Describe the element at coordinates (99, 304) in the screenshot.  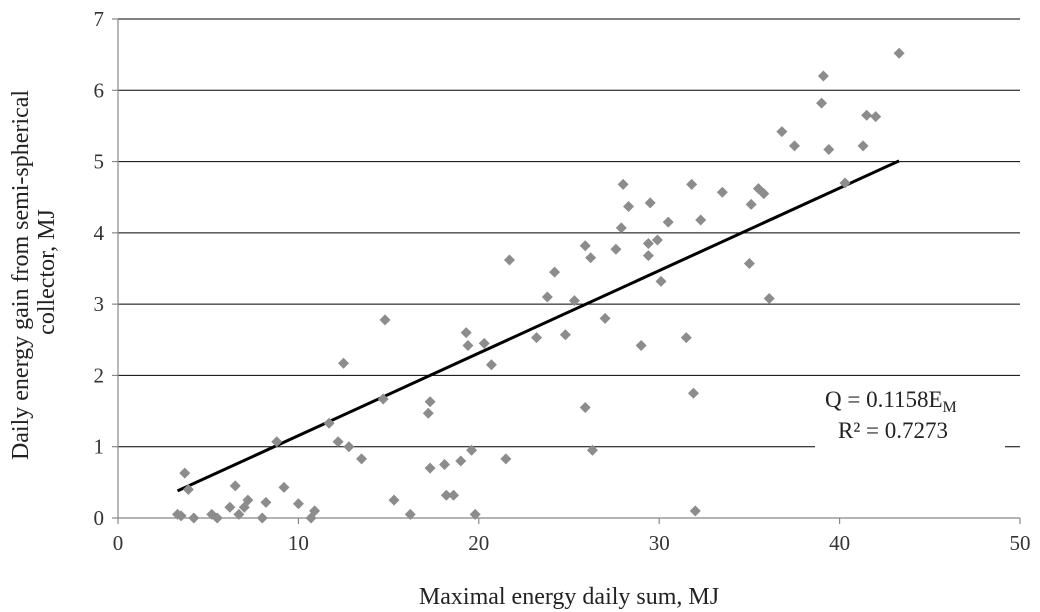
I see `y-tick-label: 3` at that location.